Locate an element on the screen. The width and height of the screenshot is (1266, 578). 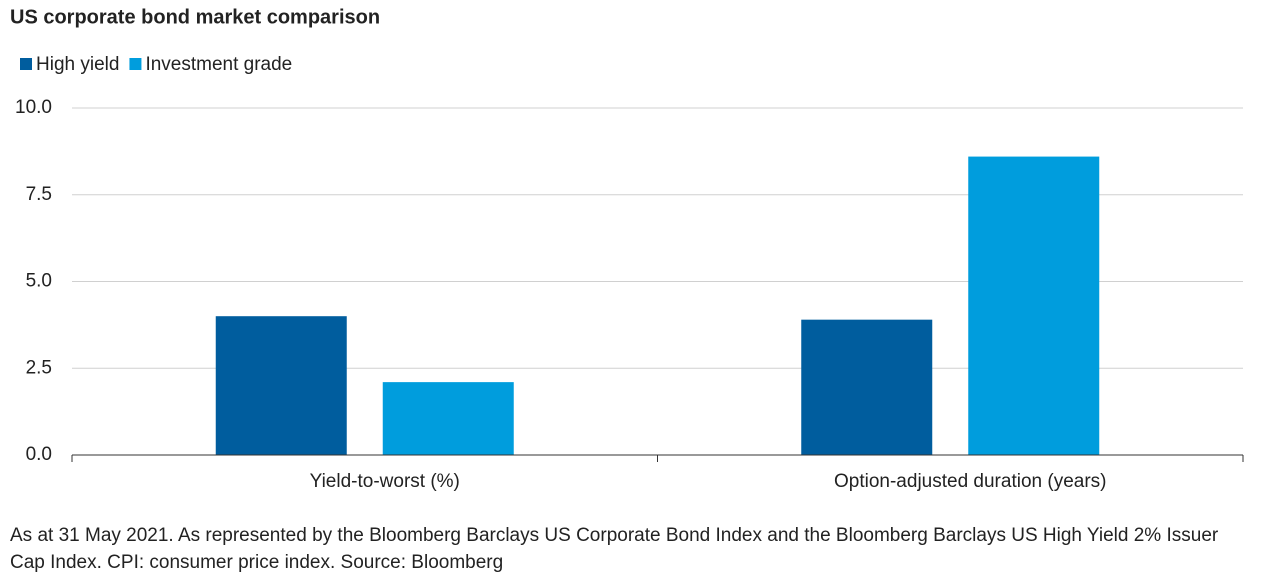
y-tick-label: 10.0 is located at coordinates (33, 107).